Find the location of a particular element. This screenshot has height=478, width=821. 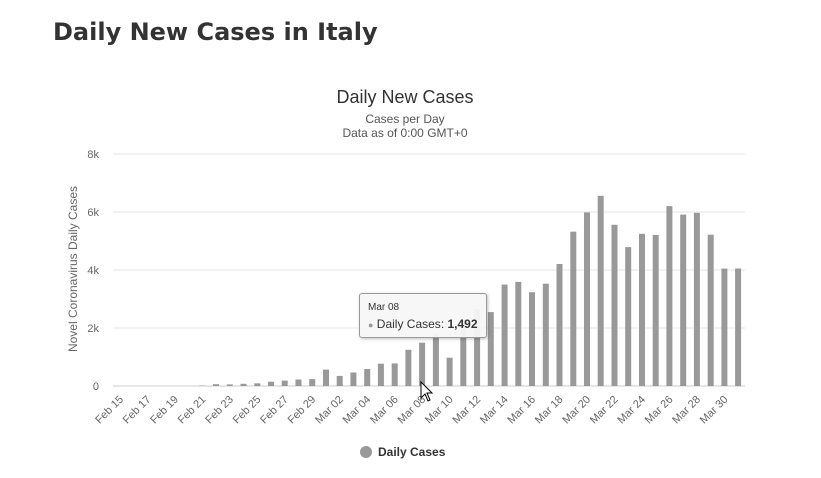

chart-subtitle: Cases per Day Data as of 0:00 GMT+0 is located at coordinates (405, 126).